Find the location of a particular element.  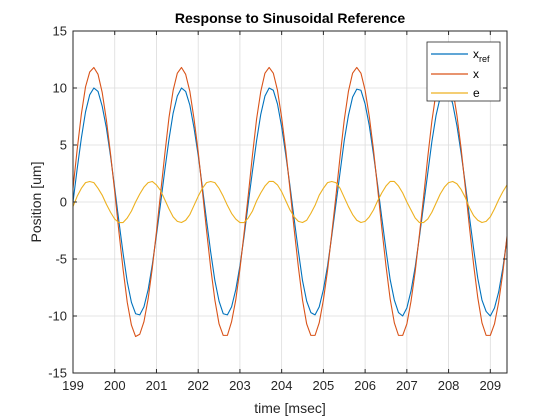

series-line-e is located at coordinates (290, 202).